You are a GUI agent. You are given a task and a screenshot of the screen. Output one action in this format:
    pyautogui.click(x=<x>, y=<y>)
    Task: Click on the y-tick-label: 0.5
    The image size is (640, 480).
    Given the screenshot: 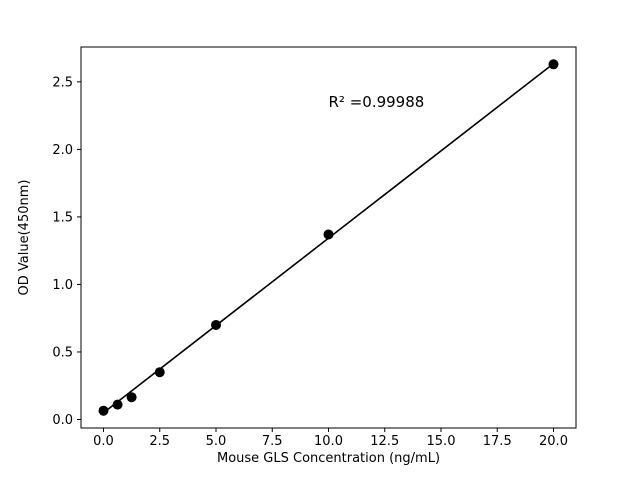 What is the action you would take?
    pyautogui.click(x=62, y=352)
    